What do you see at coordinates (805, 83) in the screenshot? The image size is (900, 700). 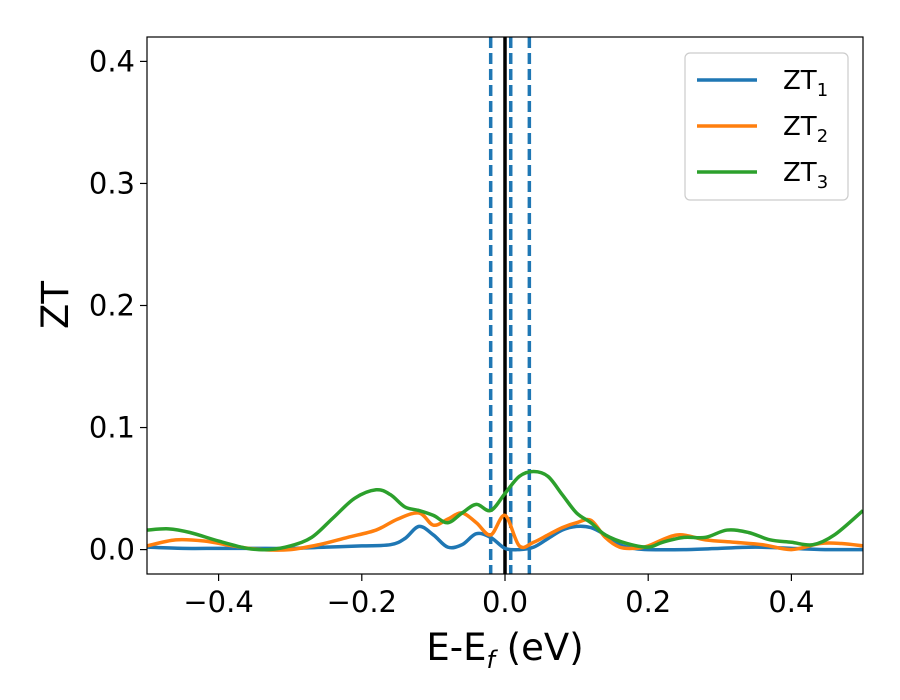 I see `legend-label-zt1: ZT1` at bounding box center [805, 83].